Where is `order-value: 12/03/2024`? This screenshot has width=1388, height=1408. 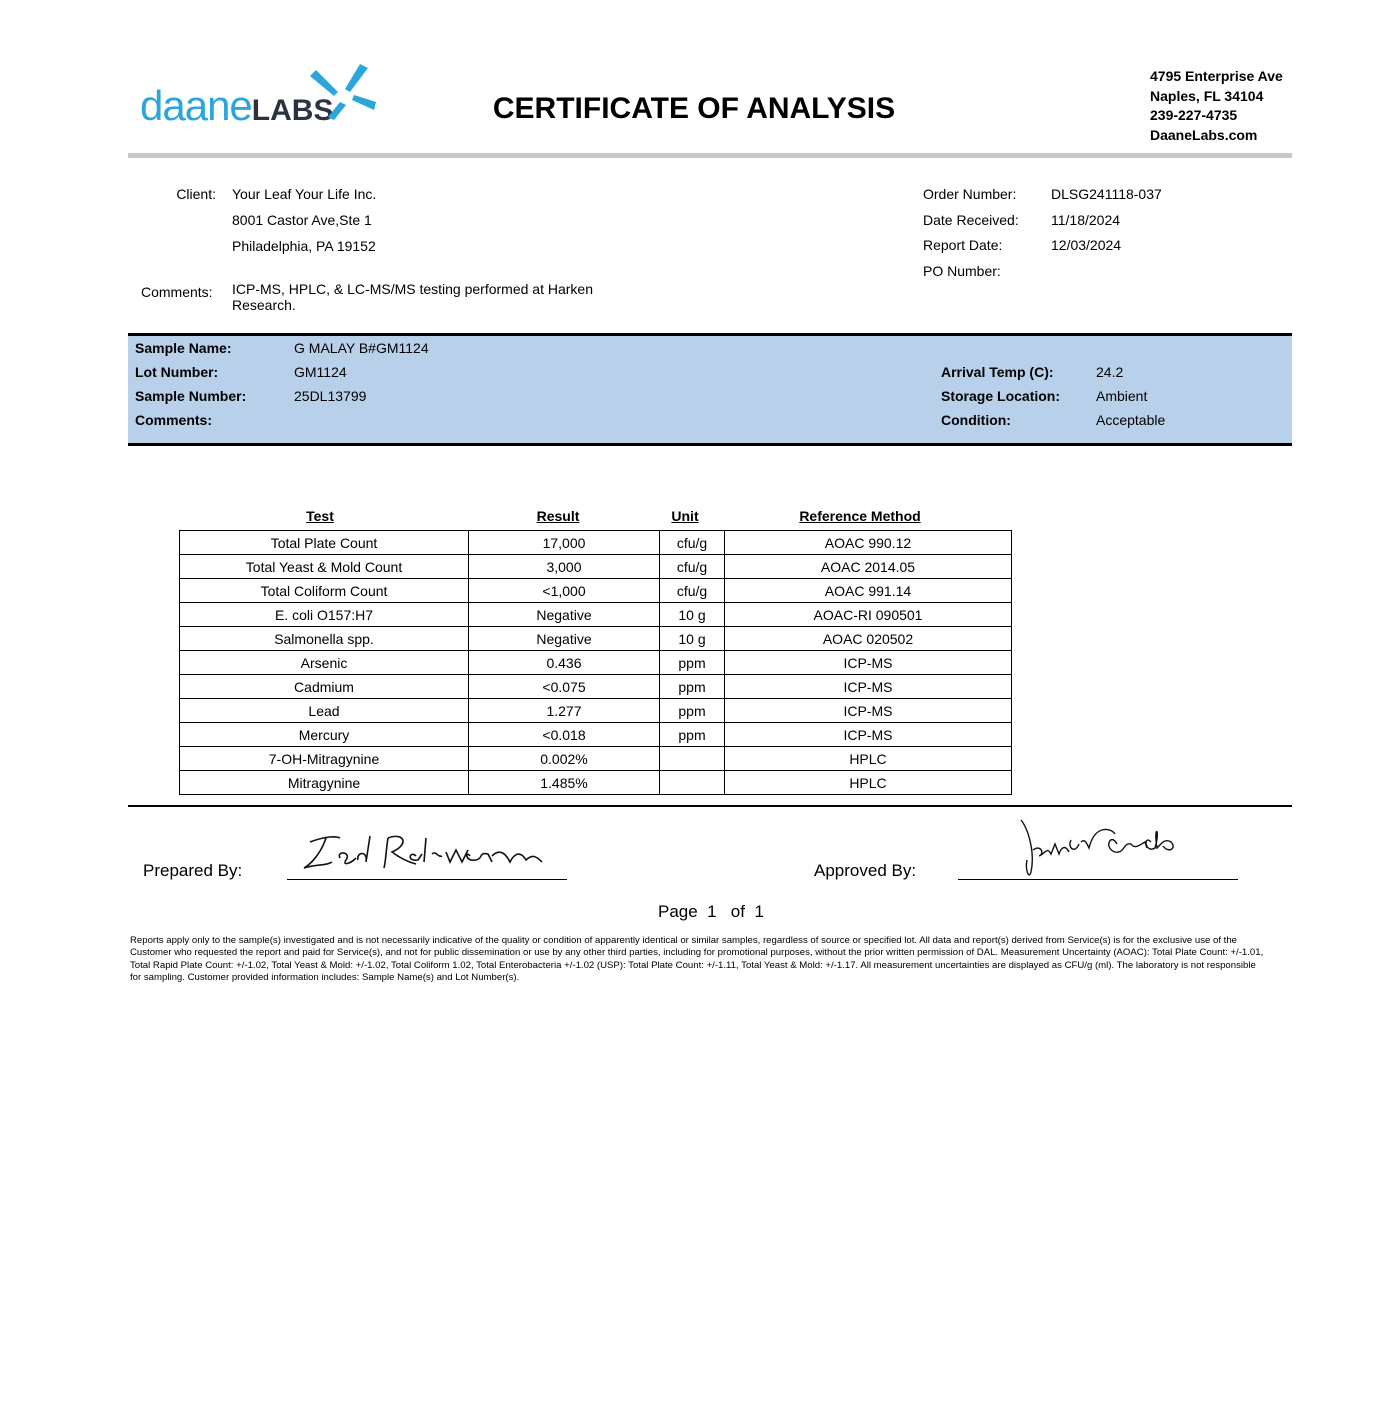 order-value: 12/03/2024 is located at coordinates (1086, 245).